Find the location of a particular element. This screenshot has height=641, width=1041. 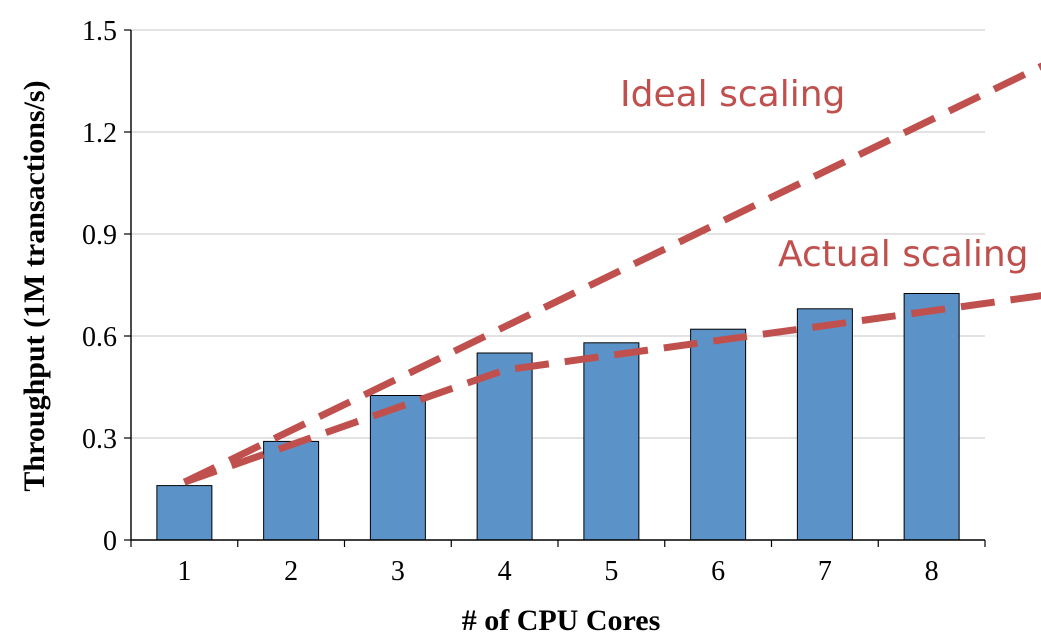

y-tick-label: 0.9 is located at coordinates (99, 235).